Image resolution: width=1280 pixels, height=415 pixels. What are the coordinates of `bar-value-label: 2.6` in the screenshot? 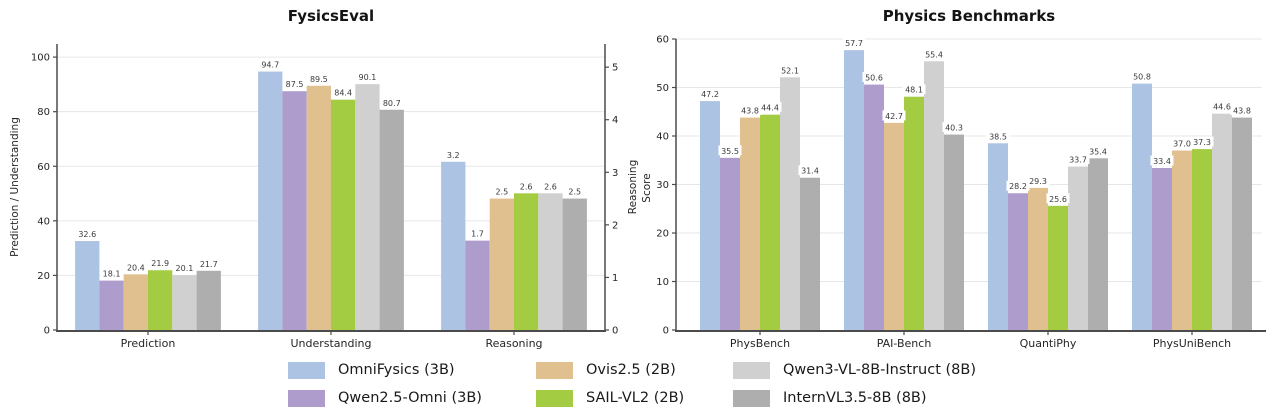 It's located at (550, 186).